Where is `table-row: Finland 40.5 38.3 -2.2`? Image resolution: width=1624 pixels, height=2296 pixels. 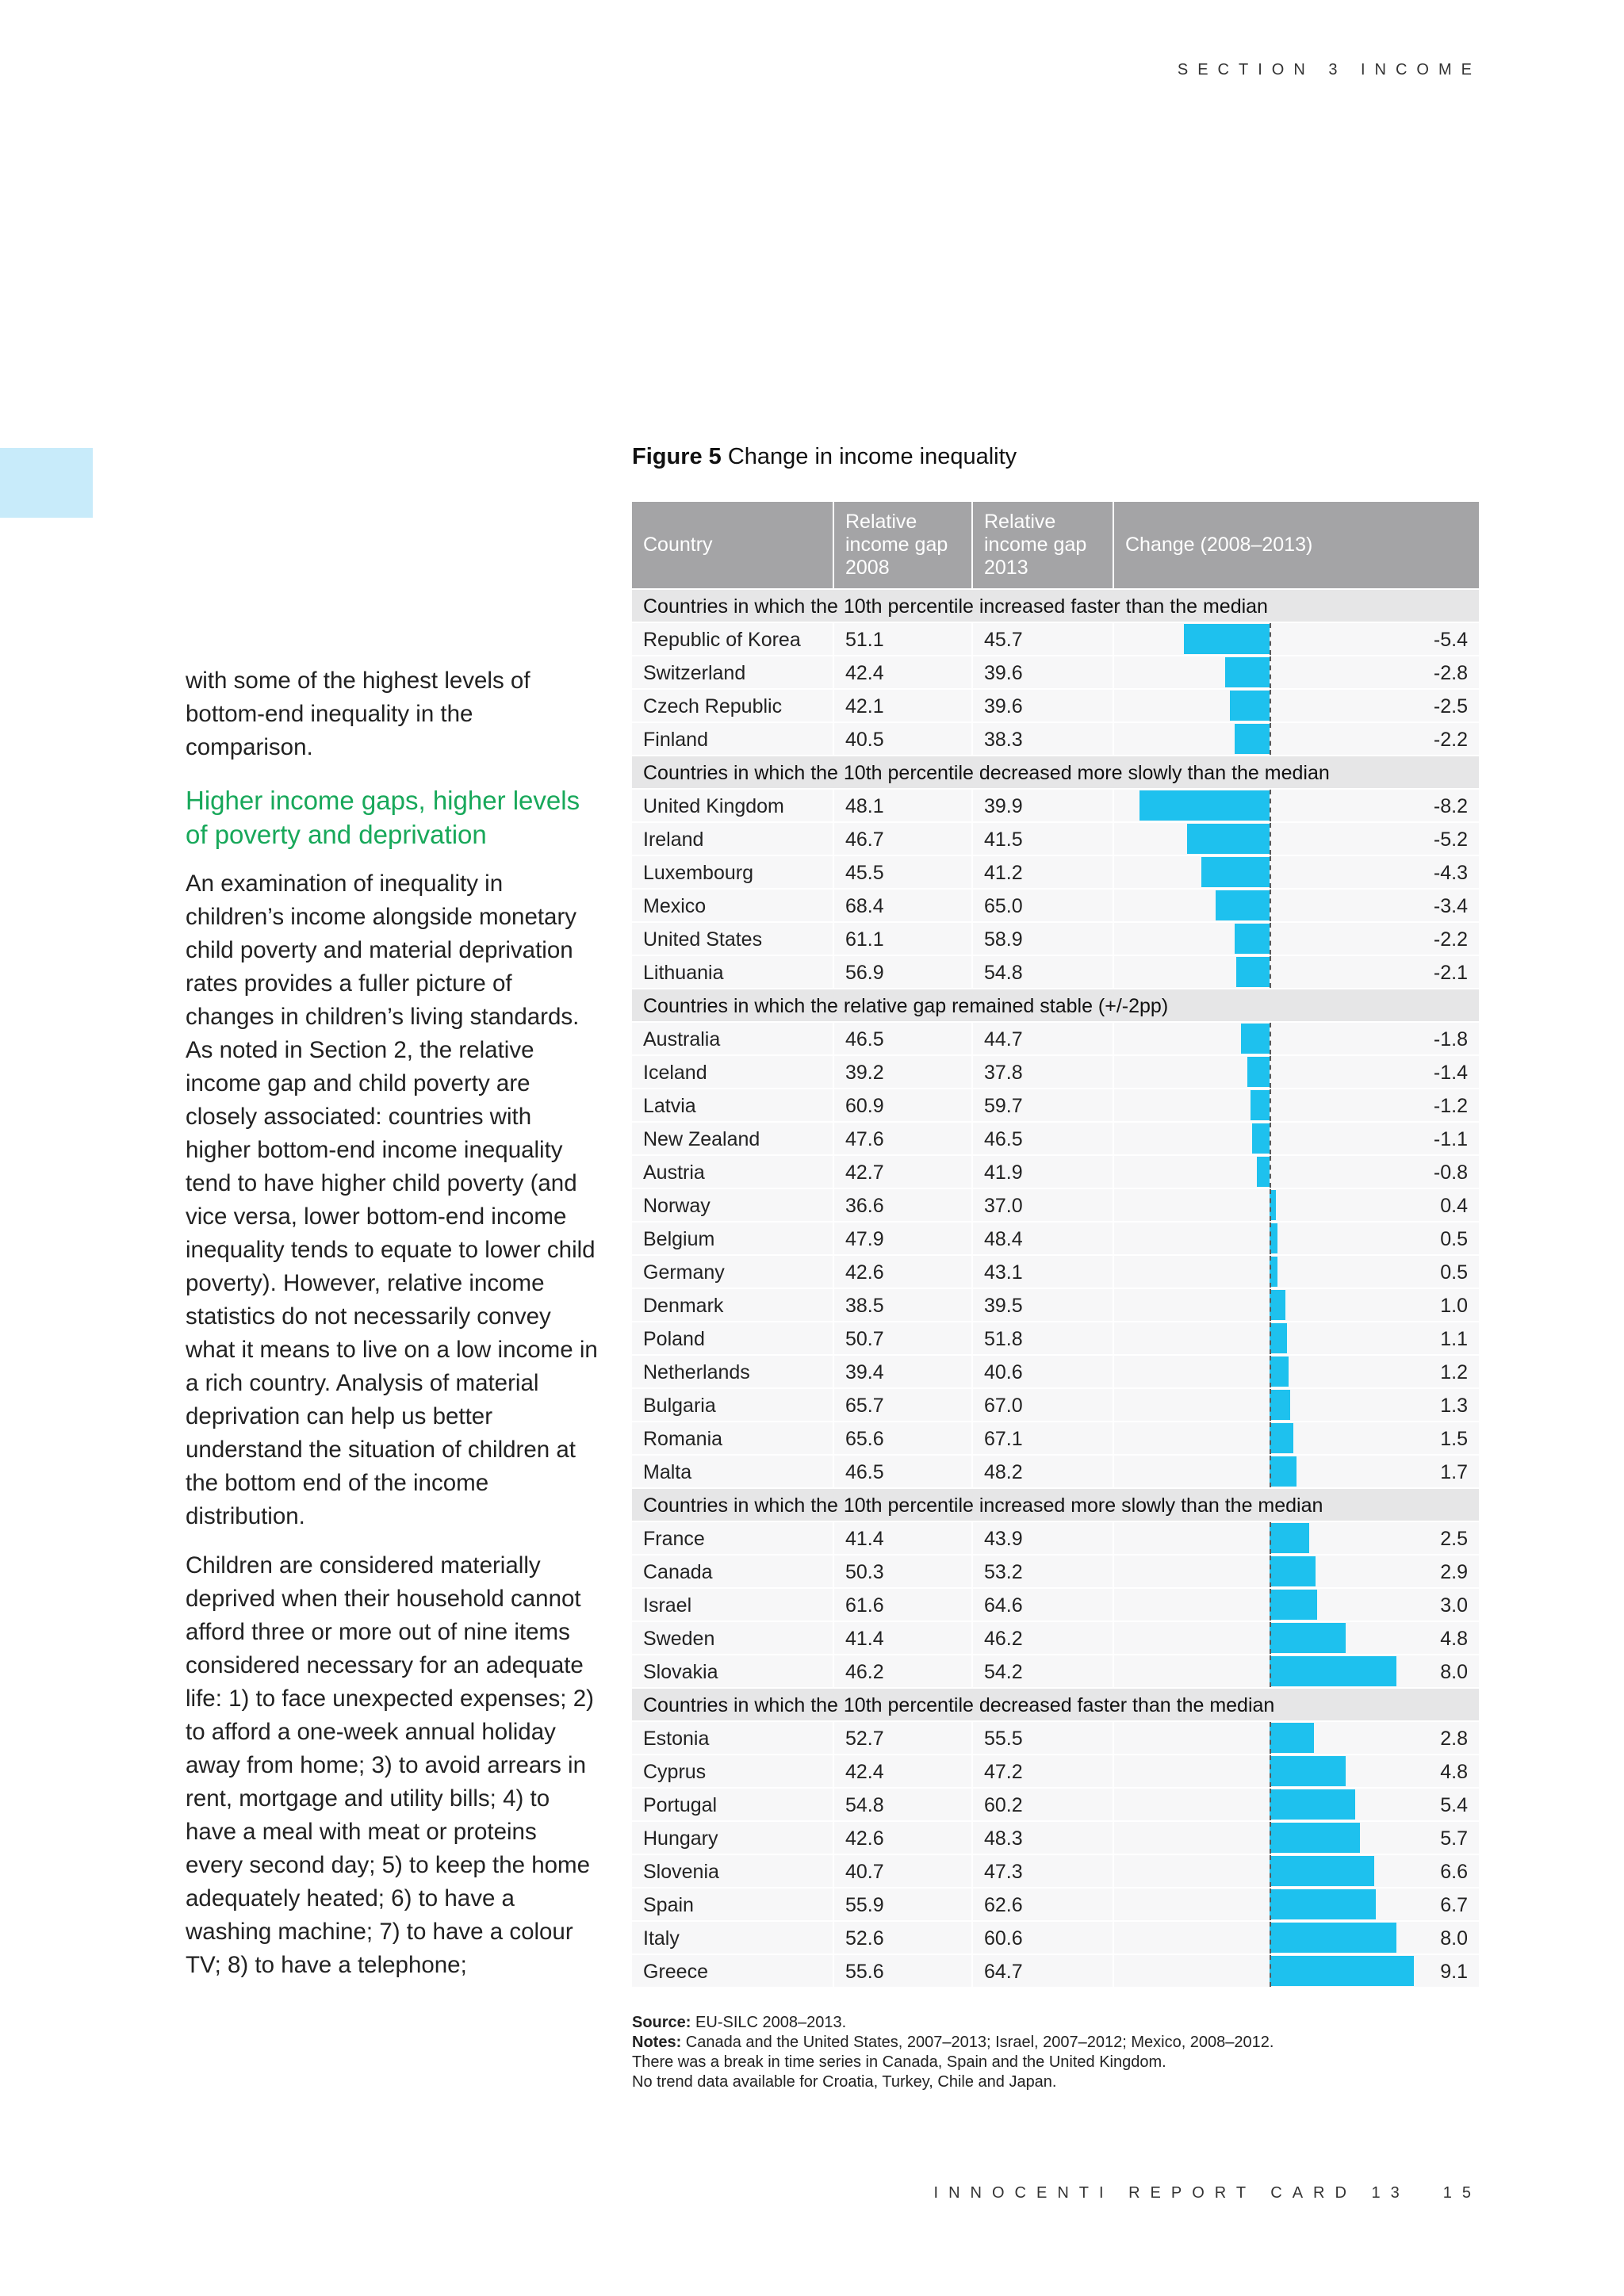 table-row: Finland 40.5 38.3 -2.2 is located at coordinates (1055, 740).